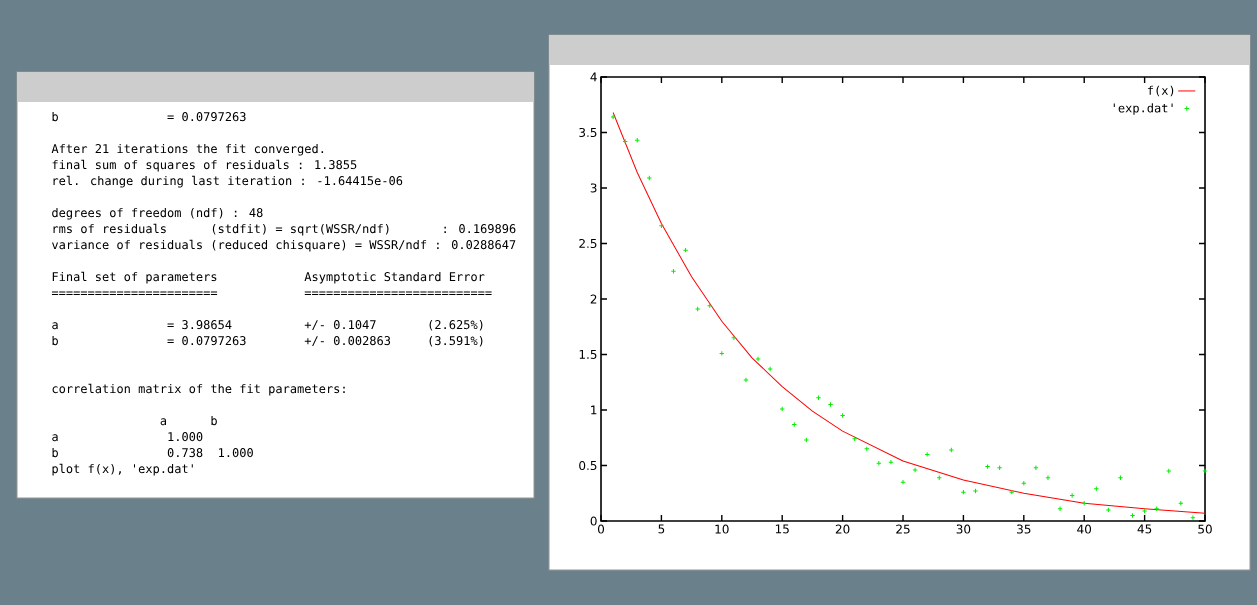 Image resolution: width=1257 pixels, height=605 pixels. Describe the element at coordinates (1160, 91) in the screenshot. I see `legend-label: f(x)` at that location.